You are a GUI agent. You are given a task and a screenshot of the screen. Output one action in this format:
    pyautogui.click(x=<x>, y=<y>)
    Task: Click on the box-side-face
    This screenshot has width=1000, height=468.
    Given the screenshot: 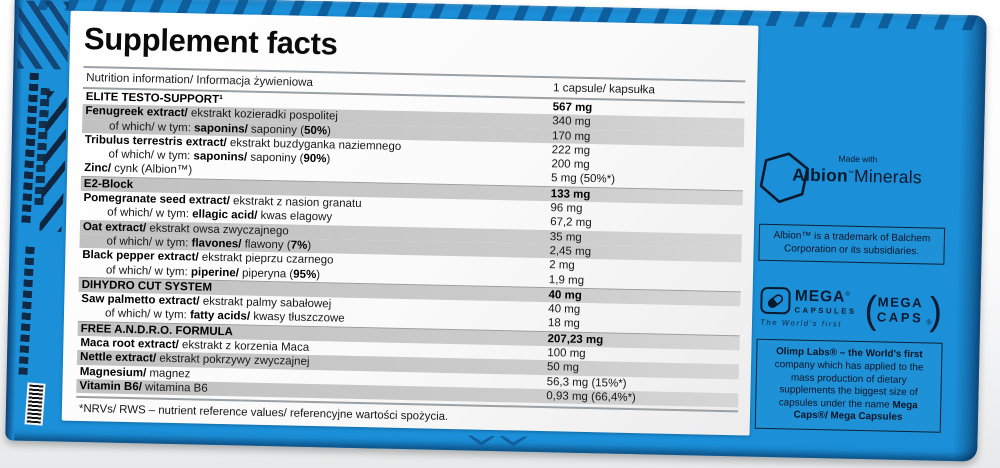 What is the action you would take?
    pyautogui.click(x=37, y=221)
    